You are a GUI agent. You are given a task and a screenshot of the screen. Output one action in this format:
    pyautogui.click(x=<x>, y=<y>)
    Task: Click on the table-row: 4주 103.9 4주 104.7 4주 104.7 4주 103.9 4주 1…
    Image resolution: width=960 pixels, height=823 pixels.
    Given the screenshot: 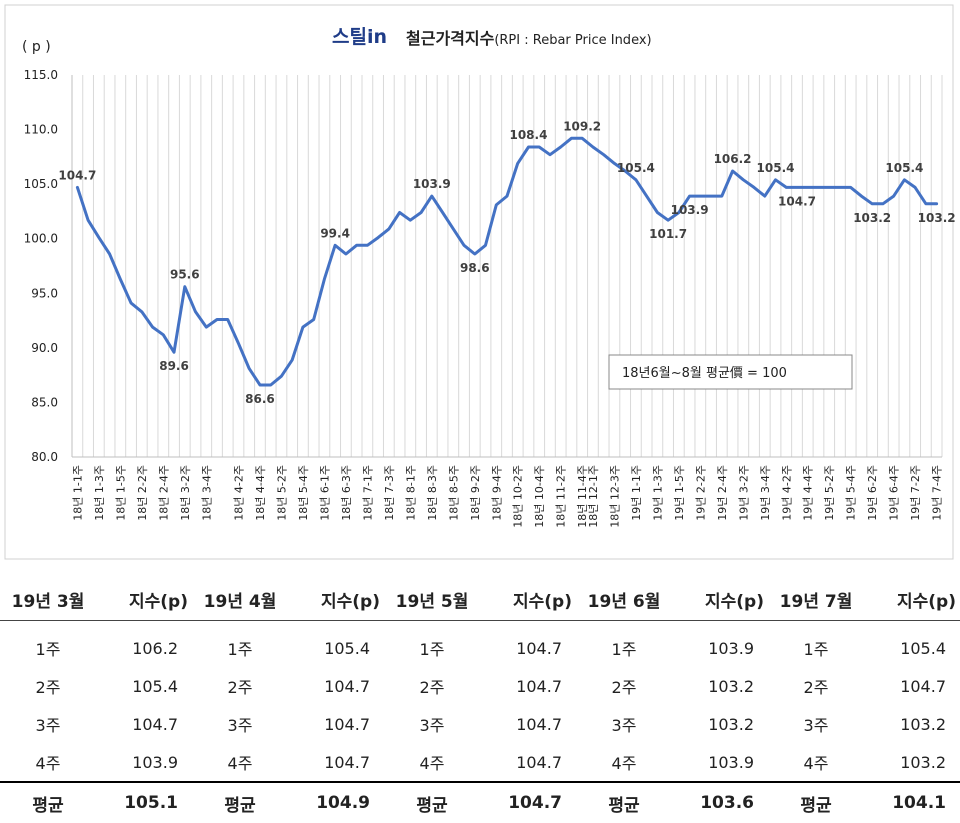 What is the action you would take?
    pyautogui.click(x=480, y=762)
    